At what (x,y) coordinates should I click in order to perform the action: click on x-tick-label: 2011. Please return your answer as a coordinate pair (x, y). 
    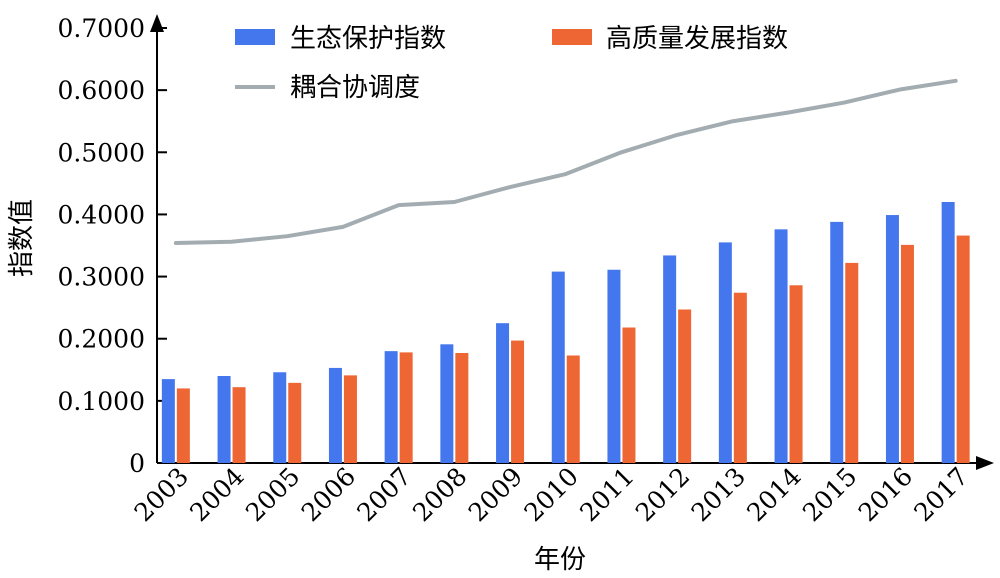
    Looking at the image, I should click on (606, 494).